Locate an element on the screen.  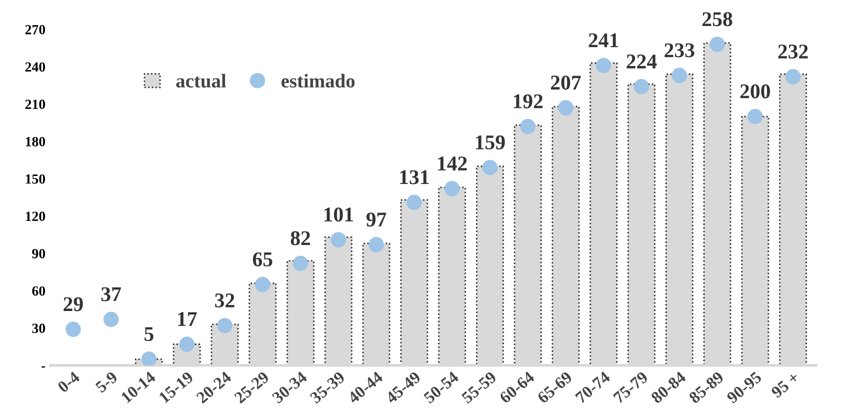
y-tick-label: 240 is located at coordinates (35, 67).